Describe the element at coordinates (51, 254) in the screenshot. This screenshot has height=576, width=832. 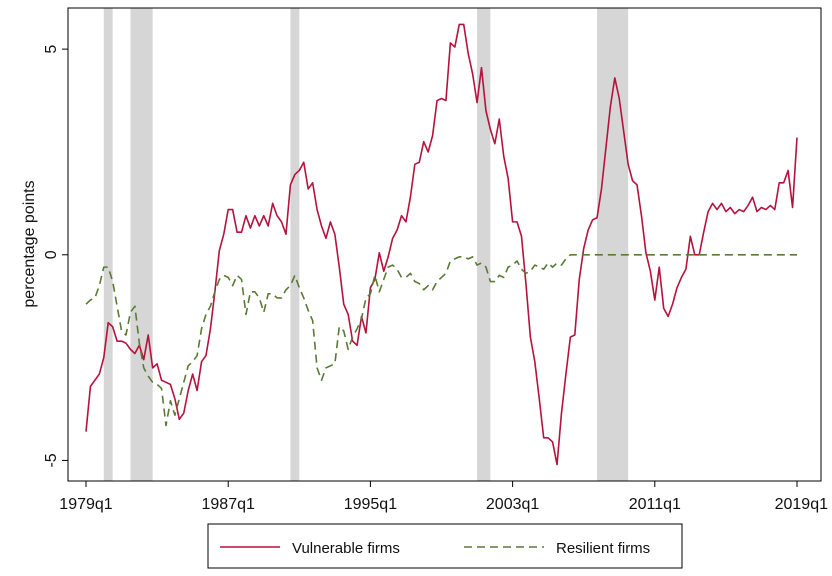
I see `y-tick-label: 0` at that location.